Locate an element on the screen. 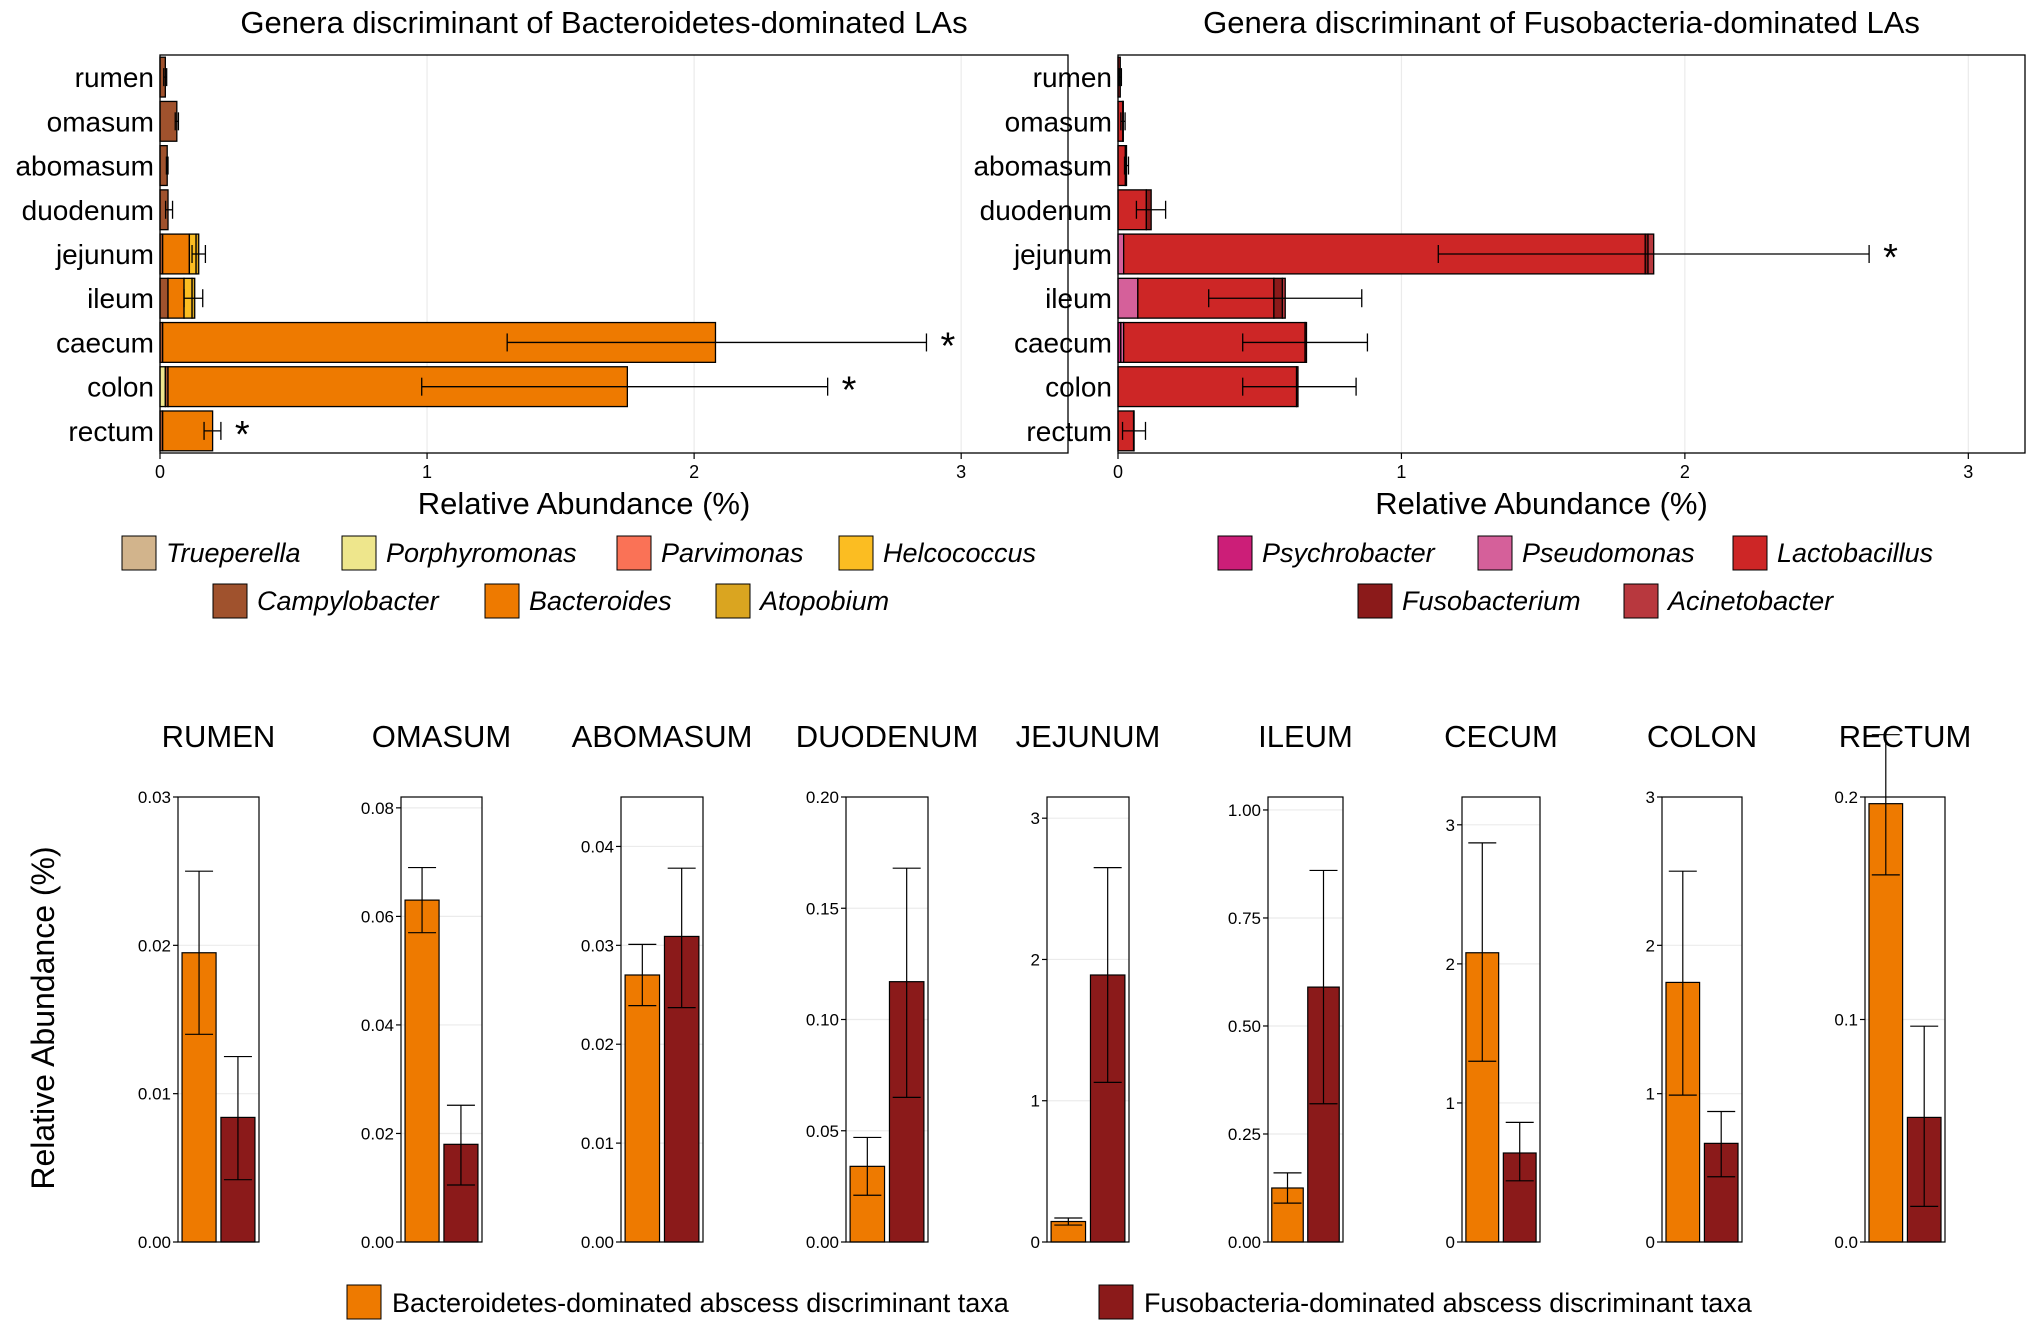  legend-swatch-acinetobacter is located at coordinates (1641, 601).